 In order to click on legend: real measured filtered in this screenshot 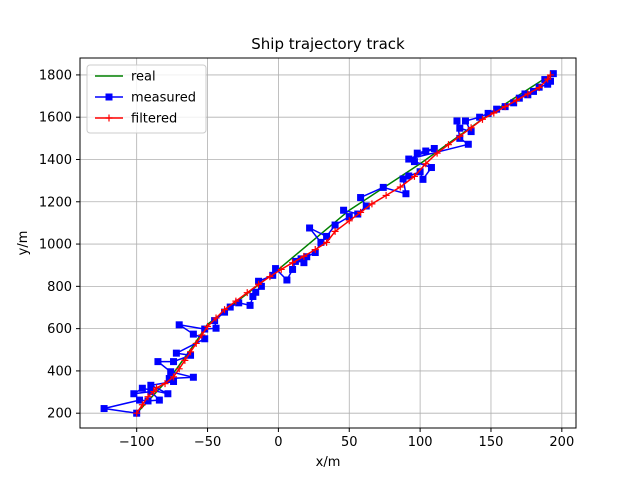, I will do `click(146, 99)`.